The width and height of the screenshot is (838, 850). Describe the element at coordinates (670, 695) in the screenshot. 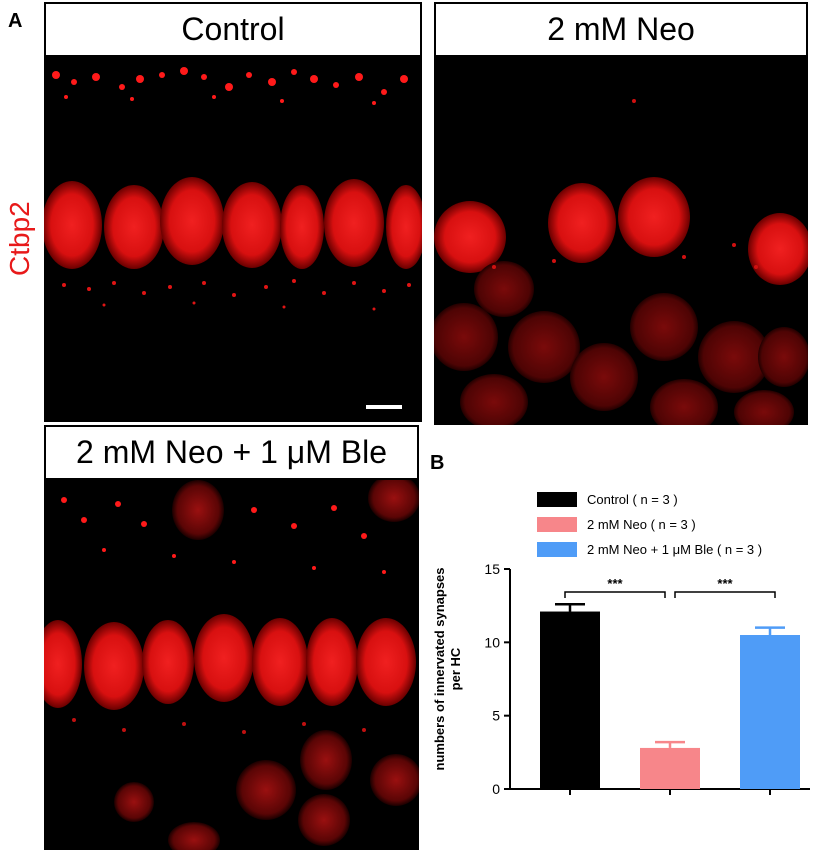

I see `chart-bars` at that location.